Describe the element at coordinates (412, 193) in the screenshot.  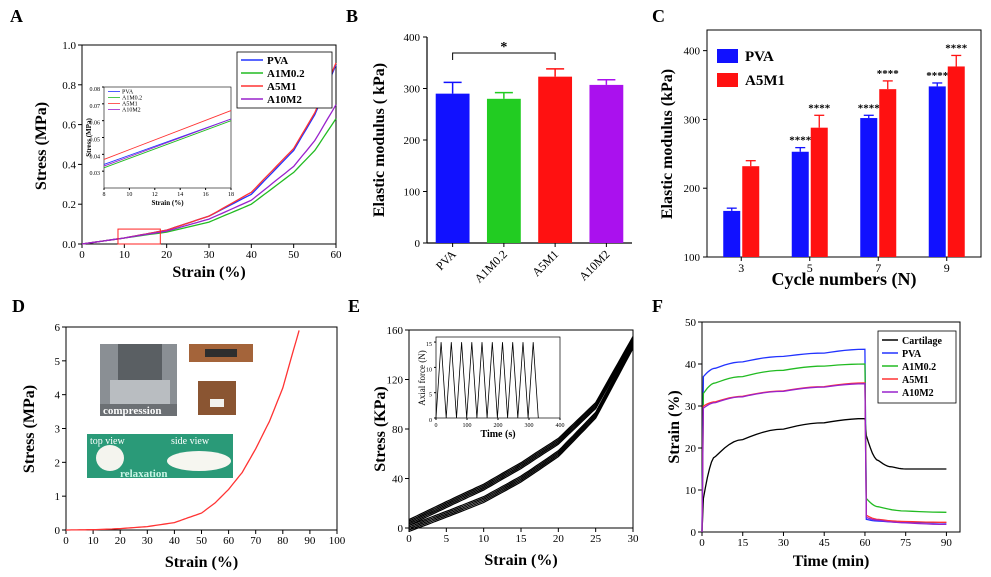
I see `b-y-tick-label: 100` at that location.